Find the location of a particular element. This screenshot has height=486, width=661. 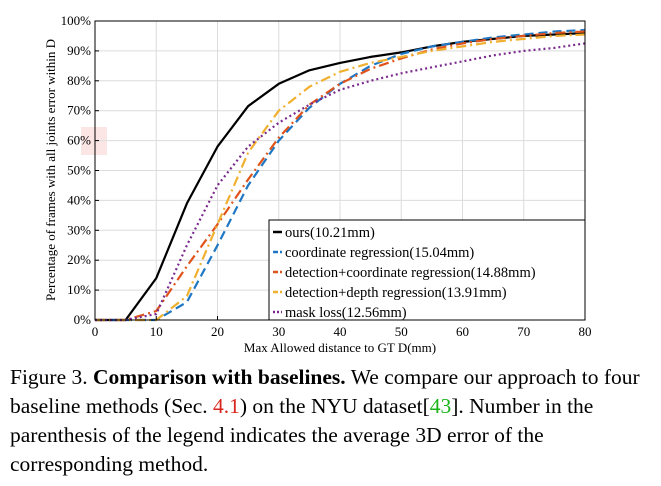

x-tick-label: 80 is located at coordinates (585, 331).